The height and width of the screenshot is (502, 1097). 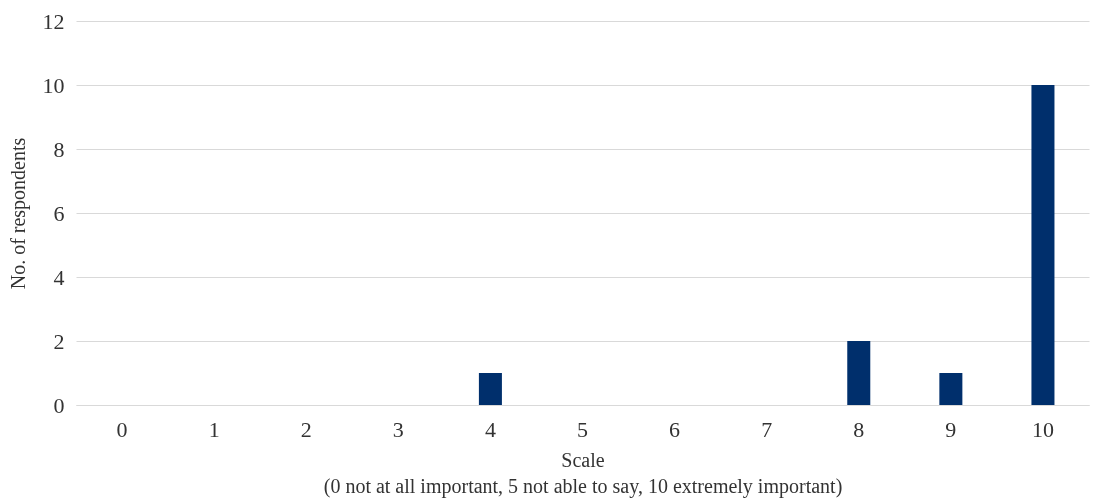 What do you see at coordinates (53, 21) in the screenshot?
I see `y-tick-label: 12` at bounding box center [53, 21].